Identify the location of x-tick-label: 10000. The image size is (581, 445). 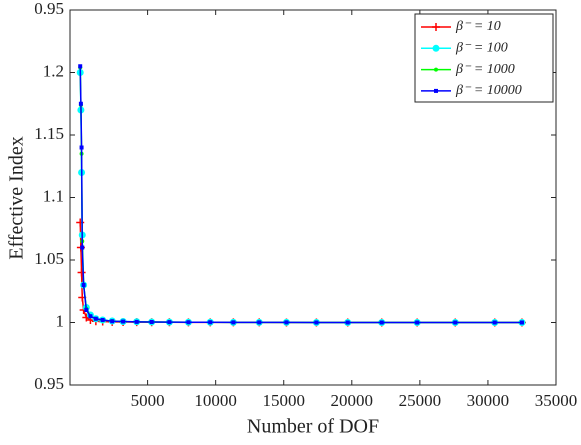
(215, 400).